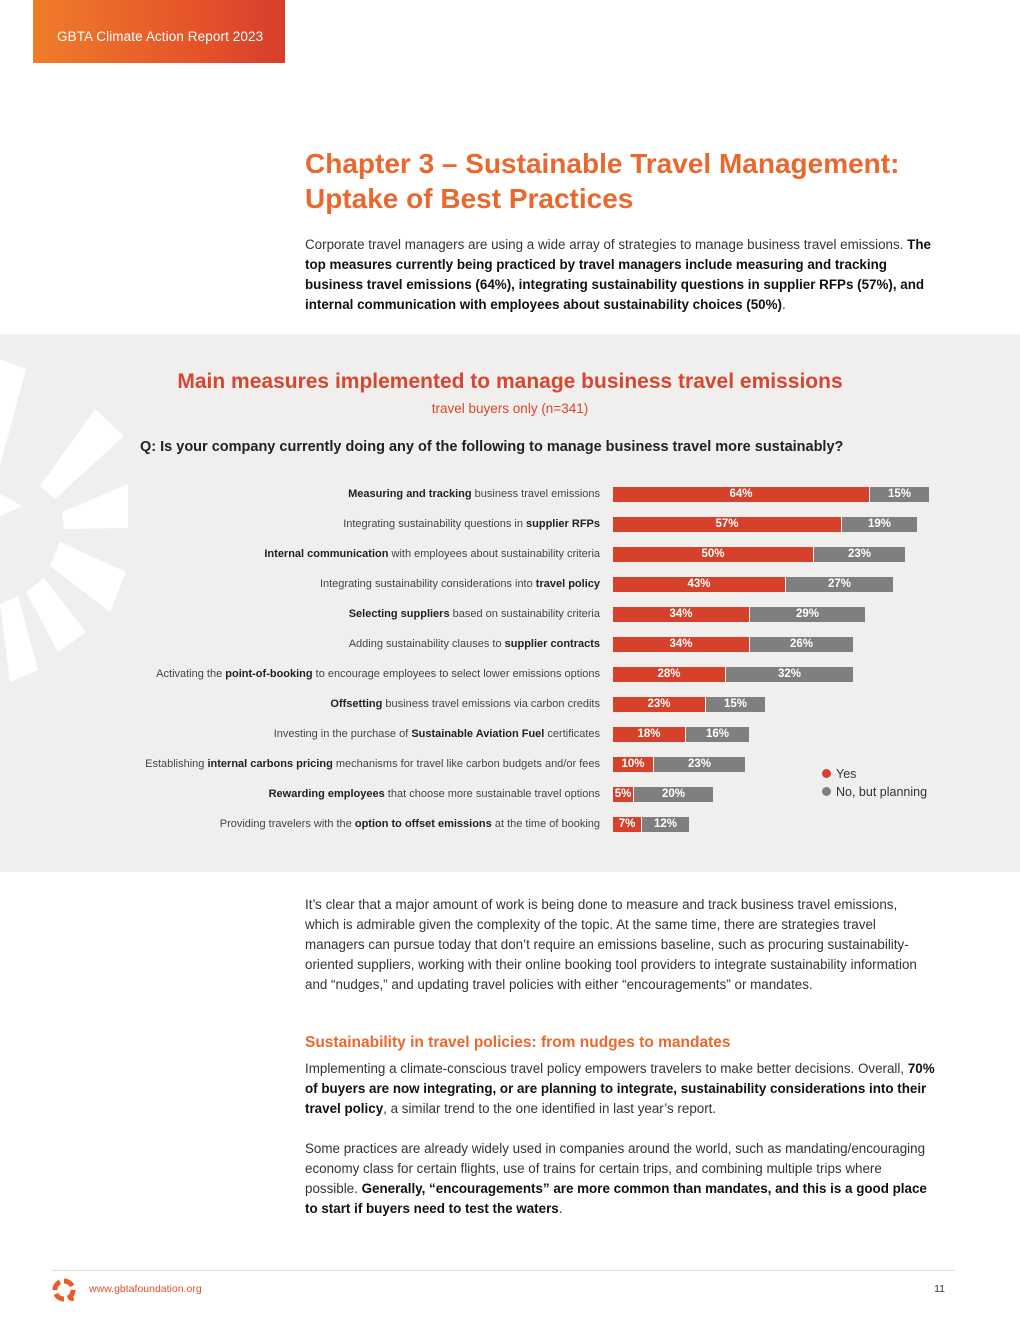 This screenshot has height=1320, width=1020. Describe the element at coordinates (326, 554) in the screenshot. I see `category-label-emphasis: Internal communication` at that location.